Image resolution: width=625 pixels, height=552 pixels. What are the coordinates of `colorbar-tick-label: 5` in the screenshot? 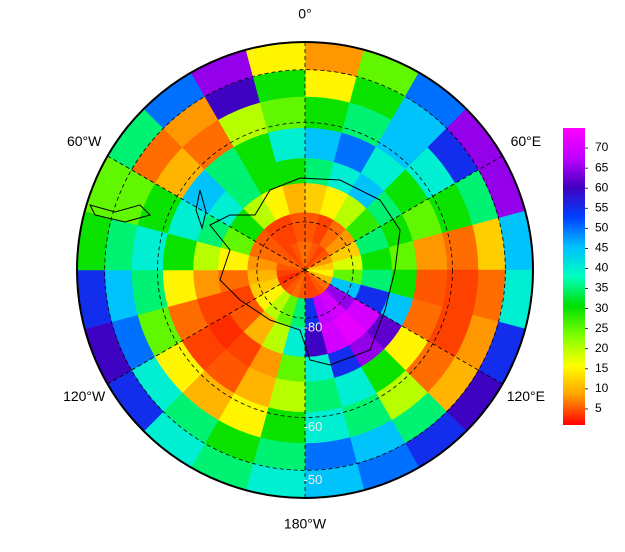 It's located at (598, 408).